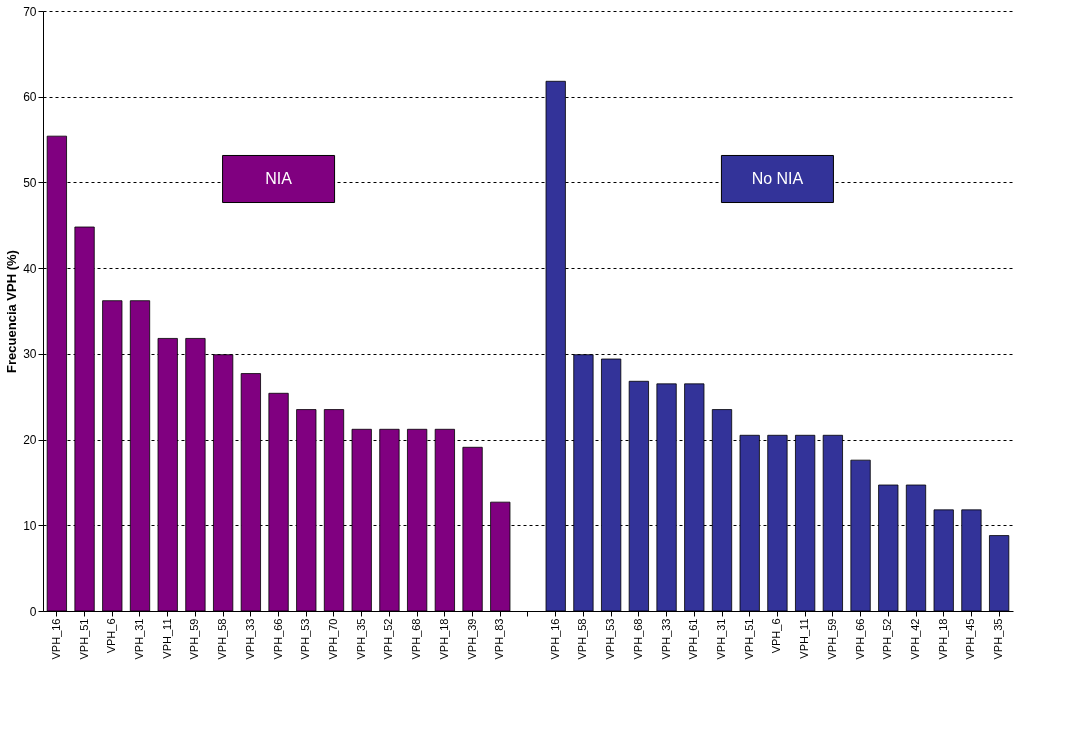 The image size is (1081, 742). I want to click on y-axis-title: Frecuencia VPH (%), so click(12, 311).